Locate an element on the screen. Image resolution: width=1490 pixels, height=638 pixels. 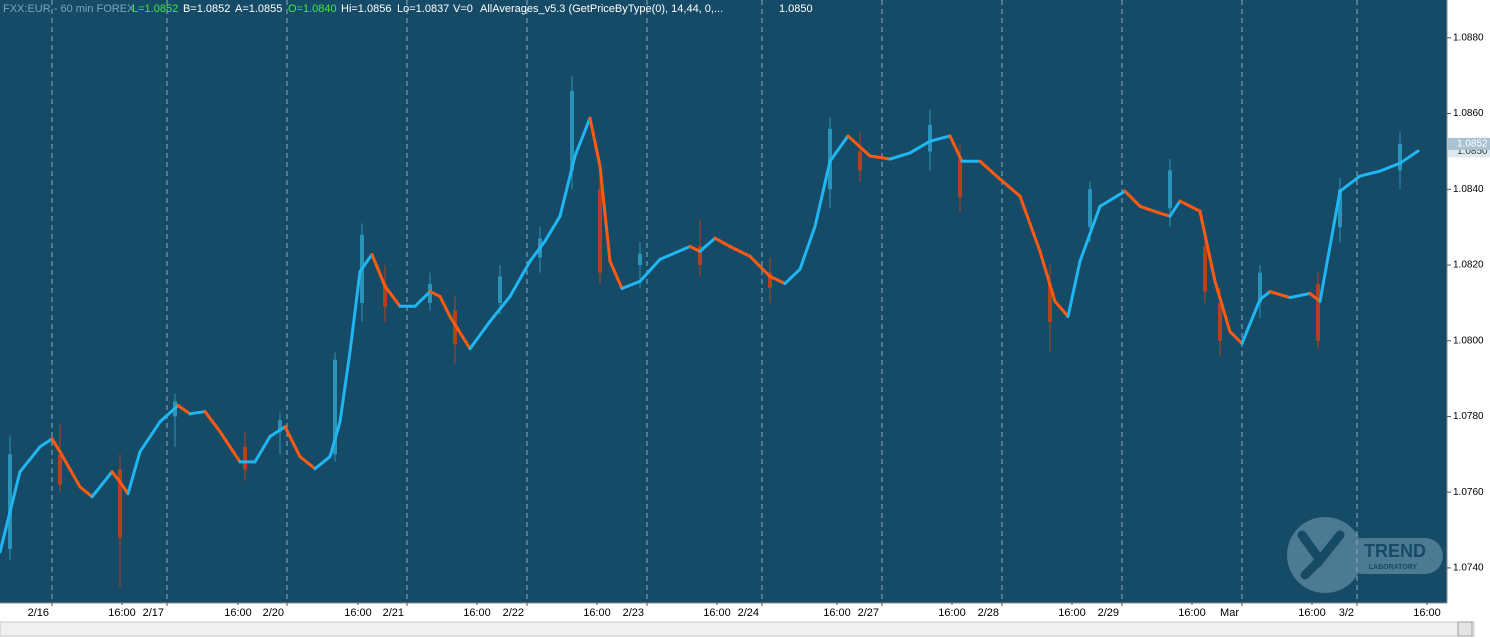
header-last: L=1.0852 is located at coordinates (155, 9).